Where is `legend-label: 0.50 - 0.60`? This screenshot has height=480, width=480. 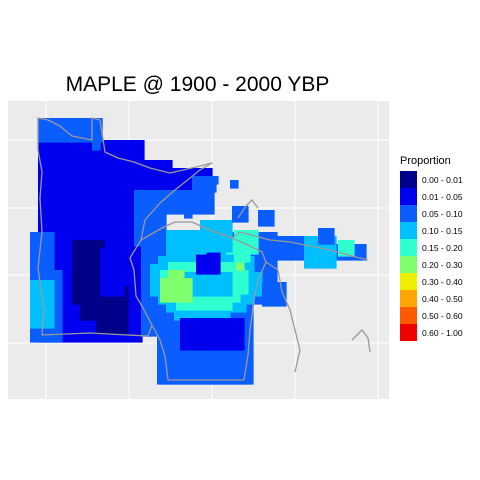 legend-label: 0.50 - 0.60 is located at coordinates (442, 315).